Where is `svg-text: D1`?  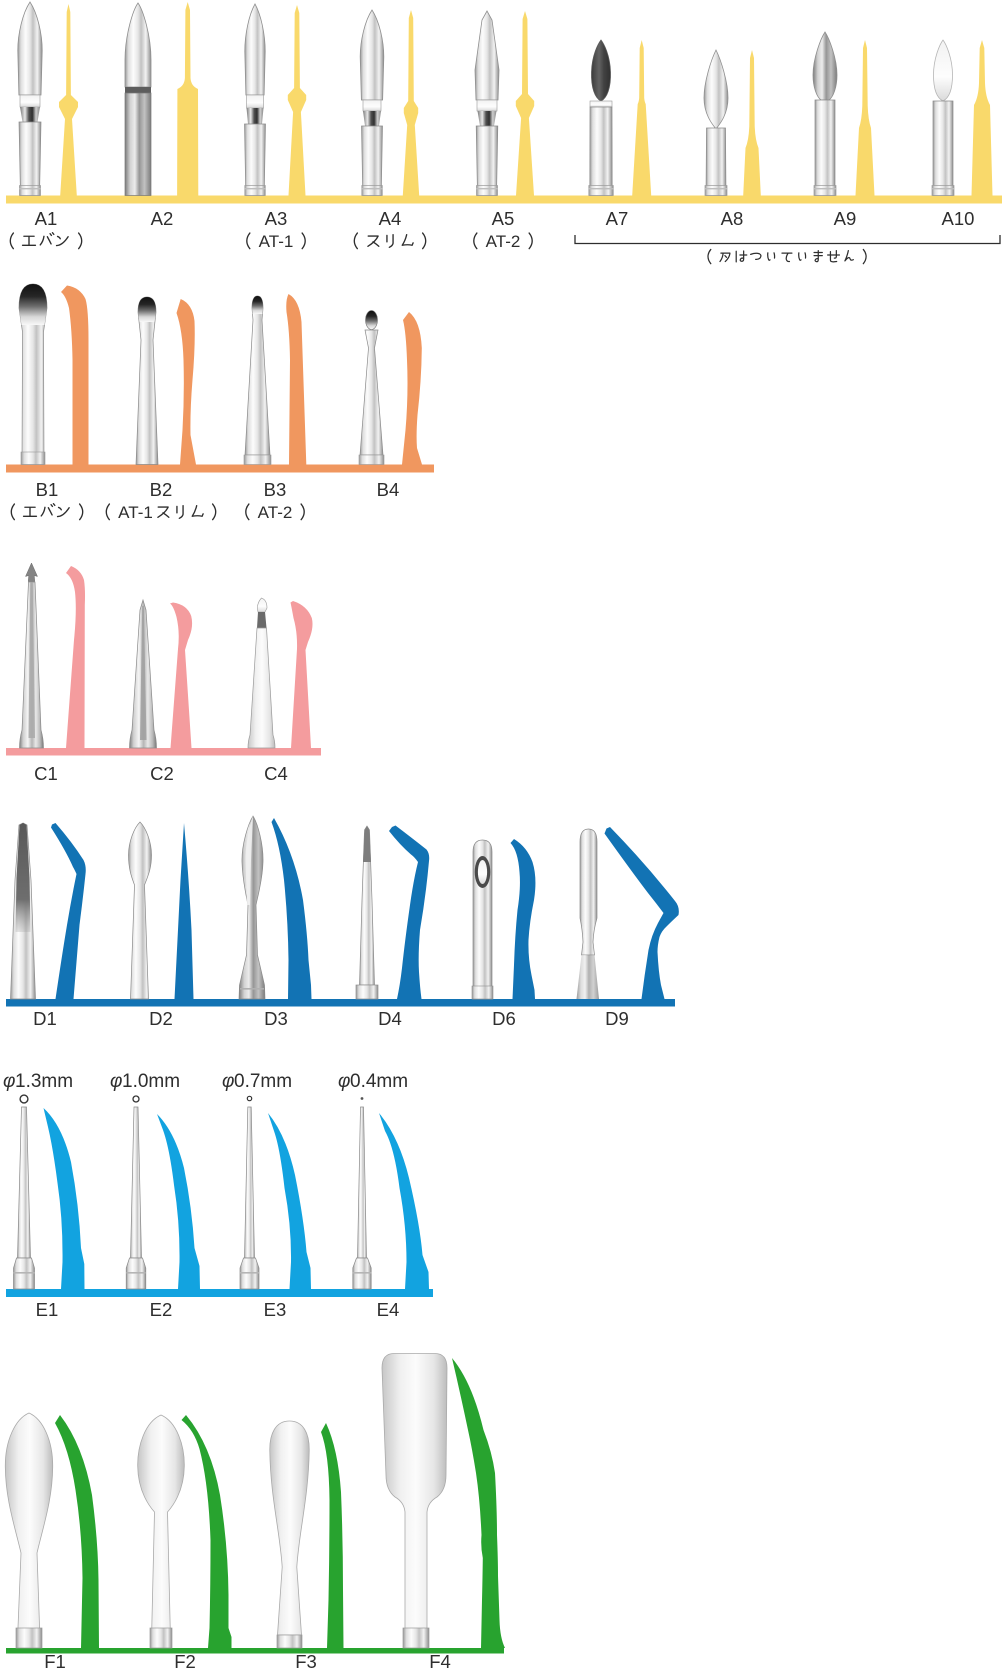 svg-text: D1 is located at coordinates (45, 1018).